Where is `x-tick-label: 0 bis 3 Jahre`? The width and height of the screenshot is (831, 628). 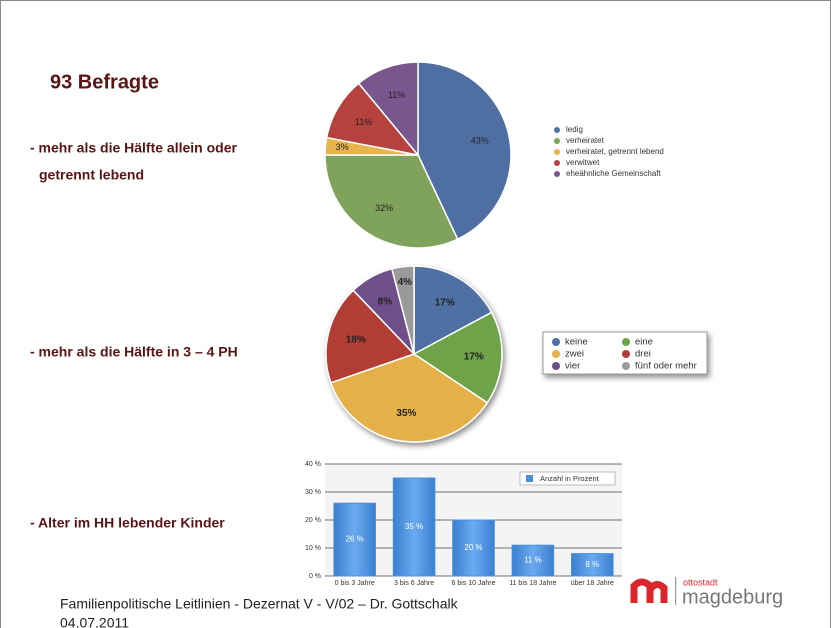 x-tick-label: 0 bis 3 Jahre is located at coordinates (355, 583).